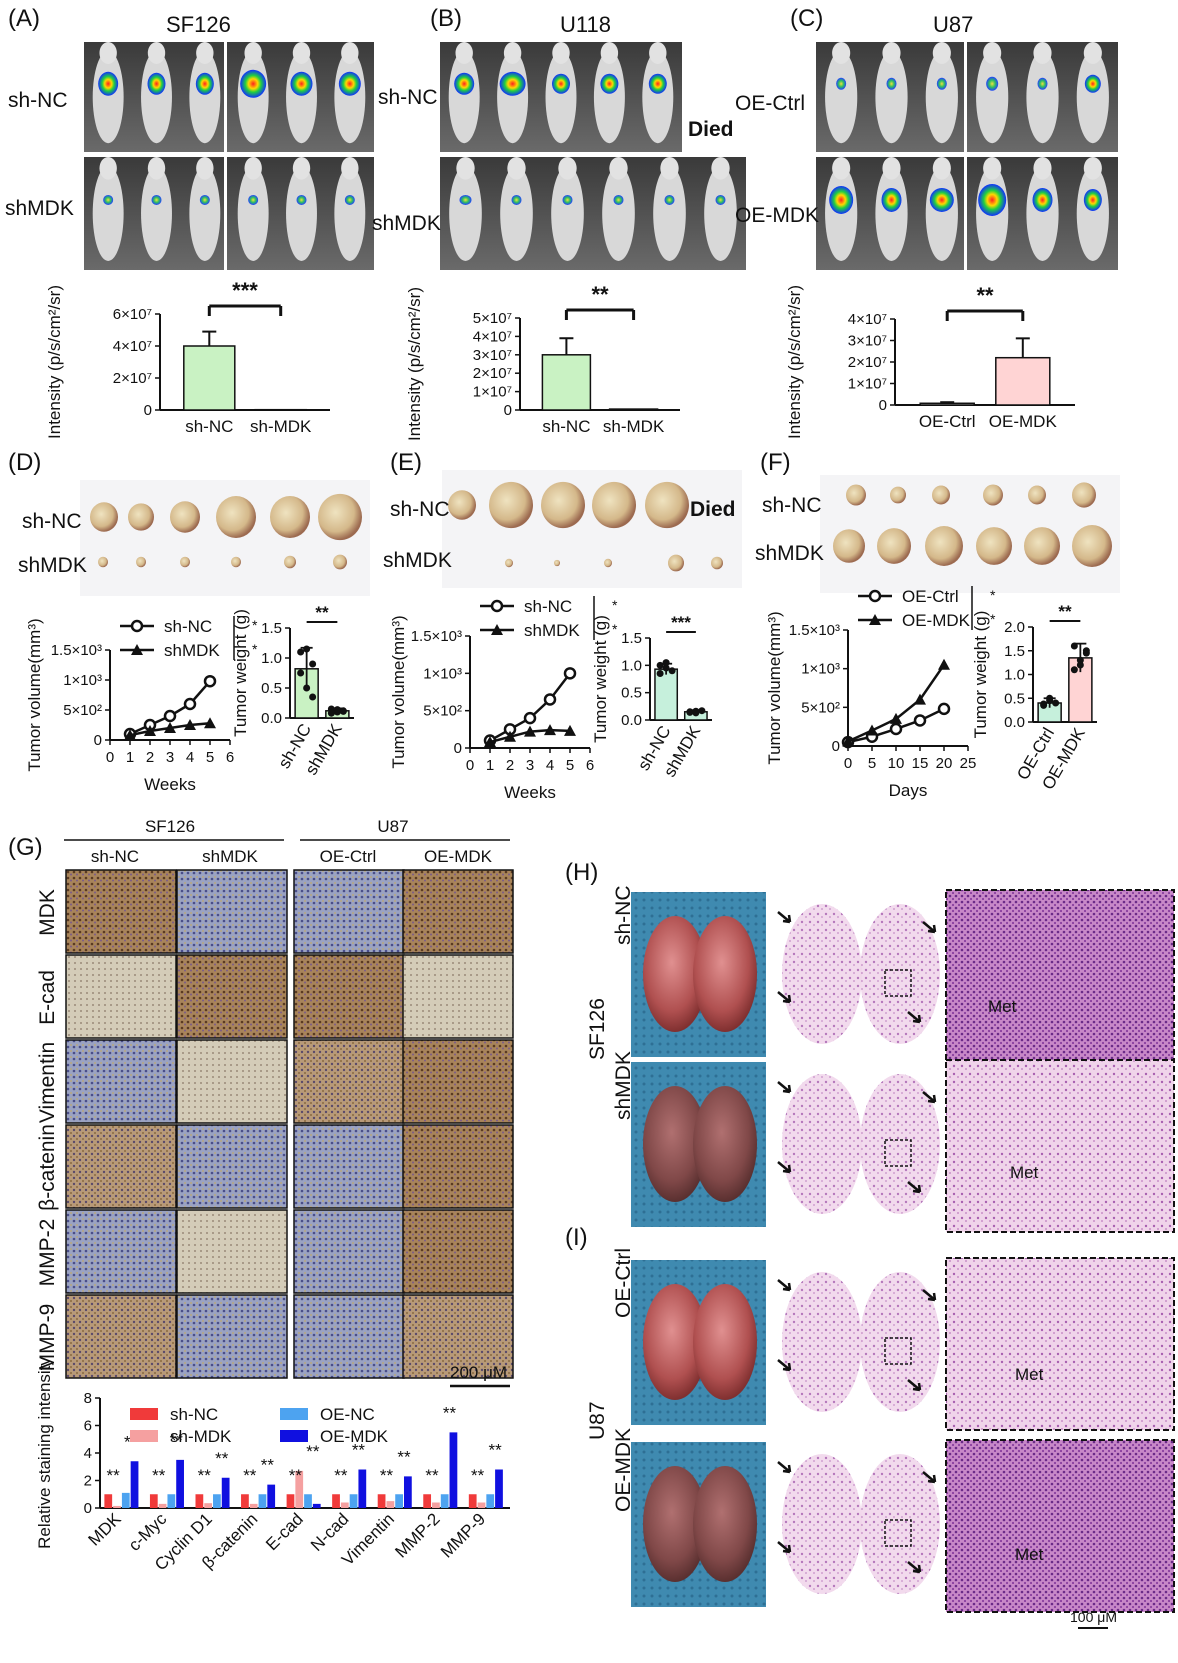 The width and height of the screenshot is (1178, 1663). Describe the element at coordinates (770, 103) in the screenshot. I see `panel-c-row-label: OE-Ctrl` at that location.